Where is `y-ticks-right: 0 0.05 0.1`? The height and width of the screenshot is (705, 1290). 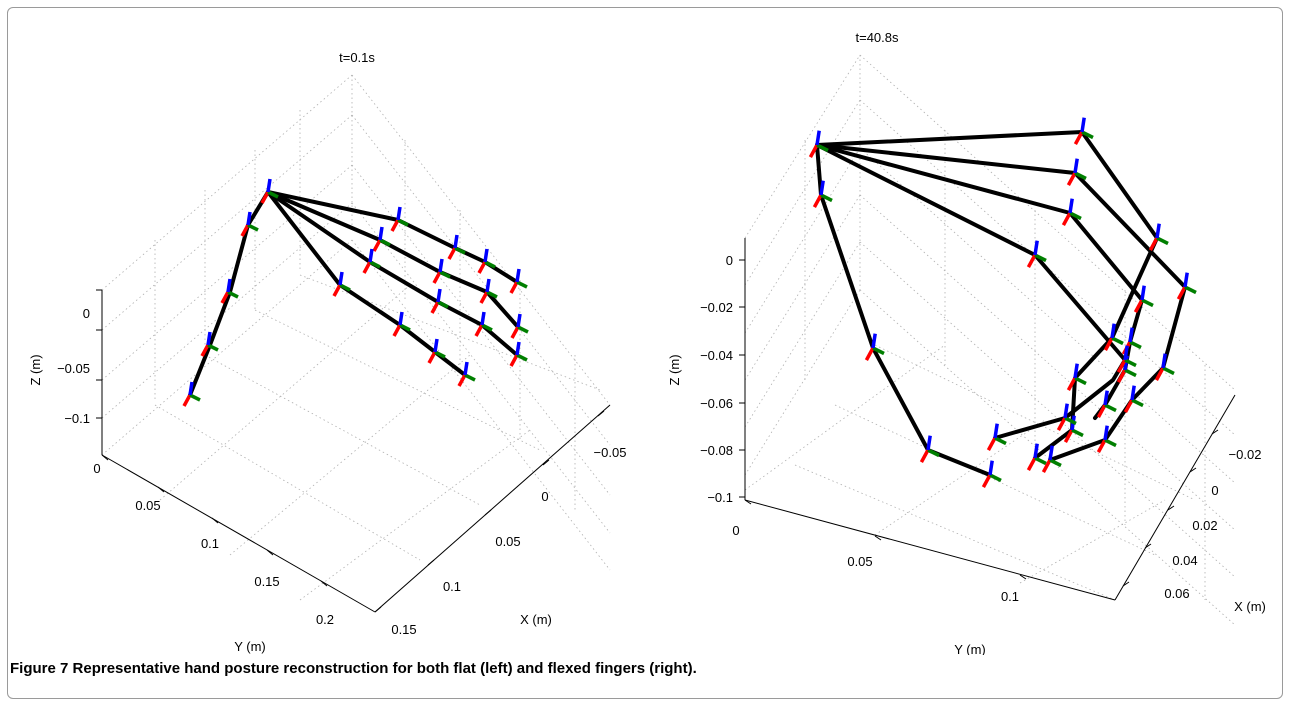
y-ticks-right: 0 0.05 0.1 is located at coordinates (875, 563).